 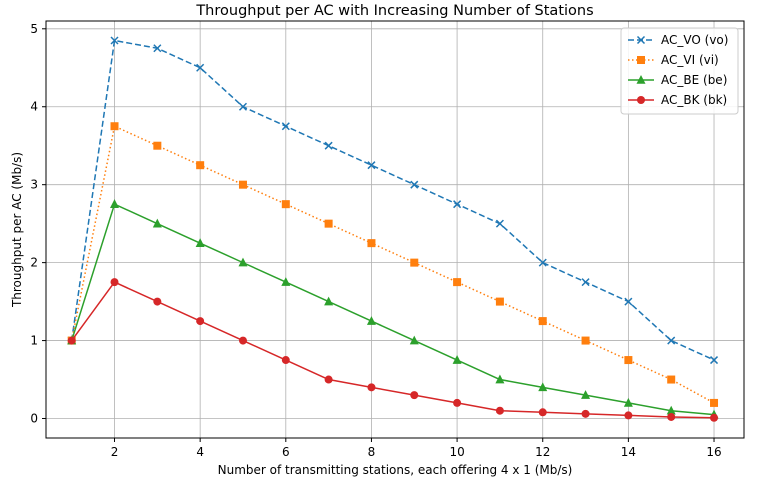 I want to click on legend-box, so click(x=679, y=71).